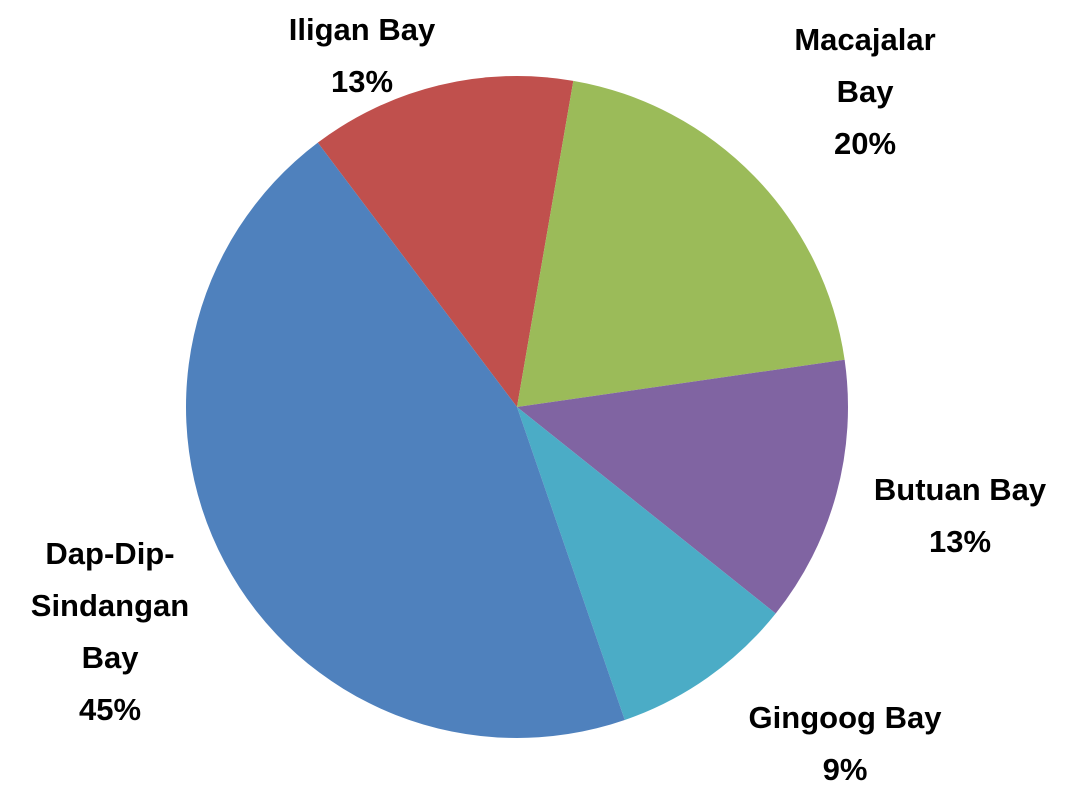 The width and height of the screenshot is (1086, 785). What do you see at coordinates (845, 717) in the screenshot?
I see `category-label: Gingoog Bay` at bounding box center [845, 717].